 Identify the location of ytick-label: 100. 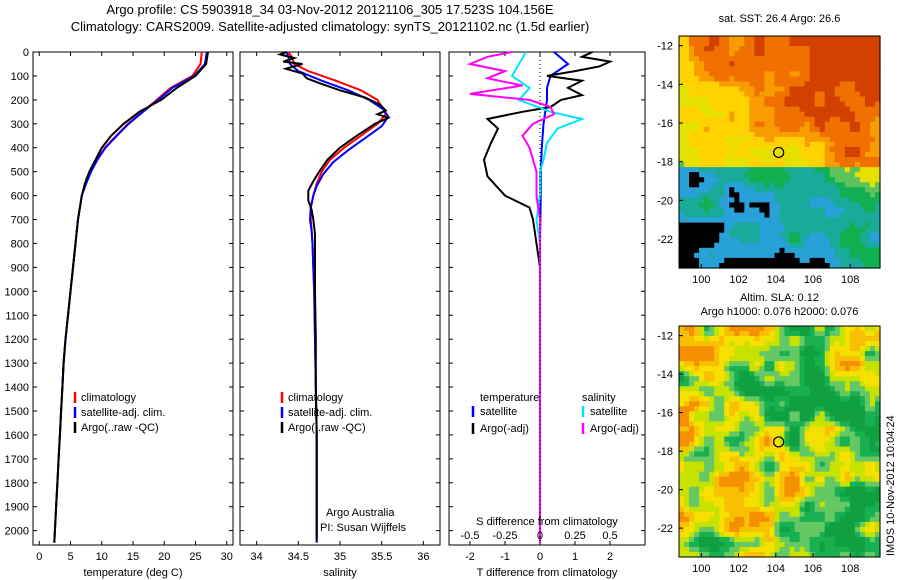
(20, 77).